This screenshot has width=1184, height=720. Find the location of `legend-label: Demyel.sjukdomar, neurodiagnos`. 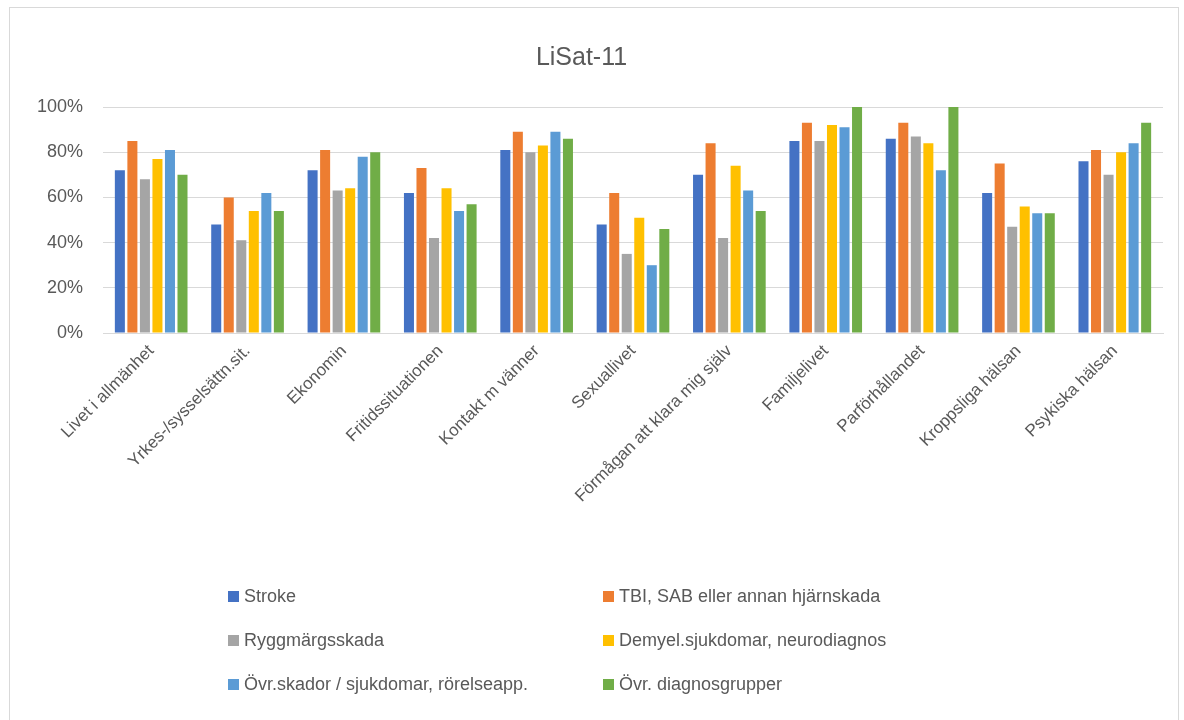

legend-label: Demyel.sjukdomar, neurodiagnos is located at coordinates (753, 640).